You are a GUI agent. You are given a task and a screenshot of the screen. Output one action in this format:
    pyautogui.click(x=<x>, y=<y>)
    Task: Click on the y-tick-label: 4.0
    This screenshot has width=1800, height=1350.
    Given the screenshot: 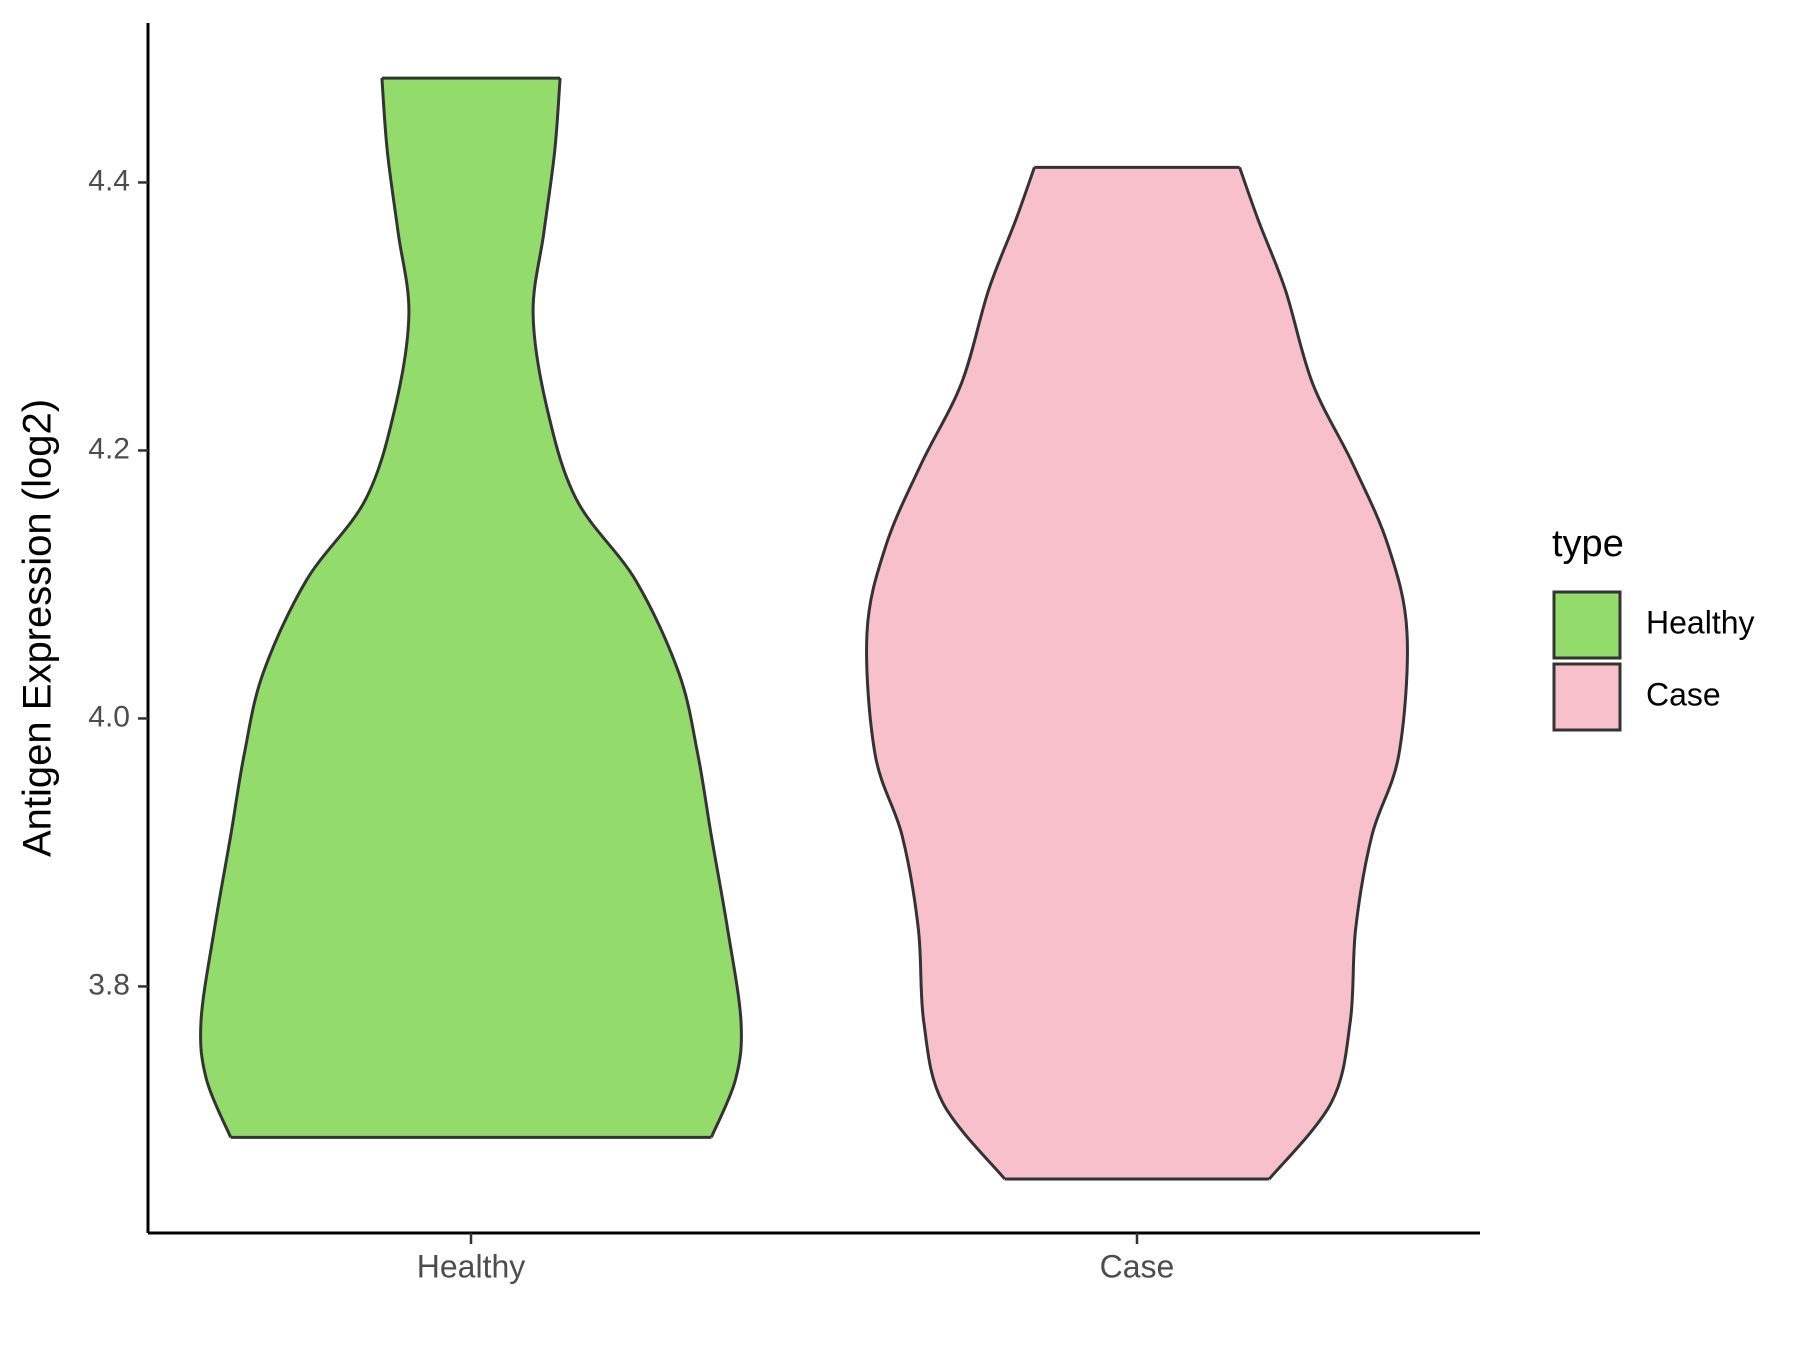 What is the action you would take?
    pyautogui.click(x=109, y=716)
    